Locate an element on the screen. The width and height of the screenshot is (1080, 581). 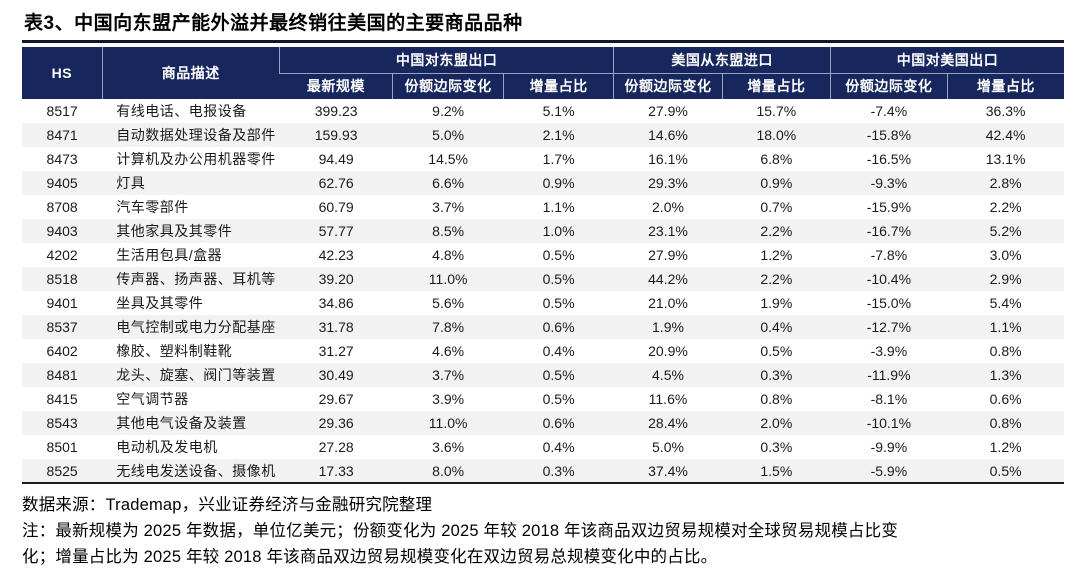
value-cell: 2.2% is located at coordinates (776, 231).